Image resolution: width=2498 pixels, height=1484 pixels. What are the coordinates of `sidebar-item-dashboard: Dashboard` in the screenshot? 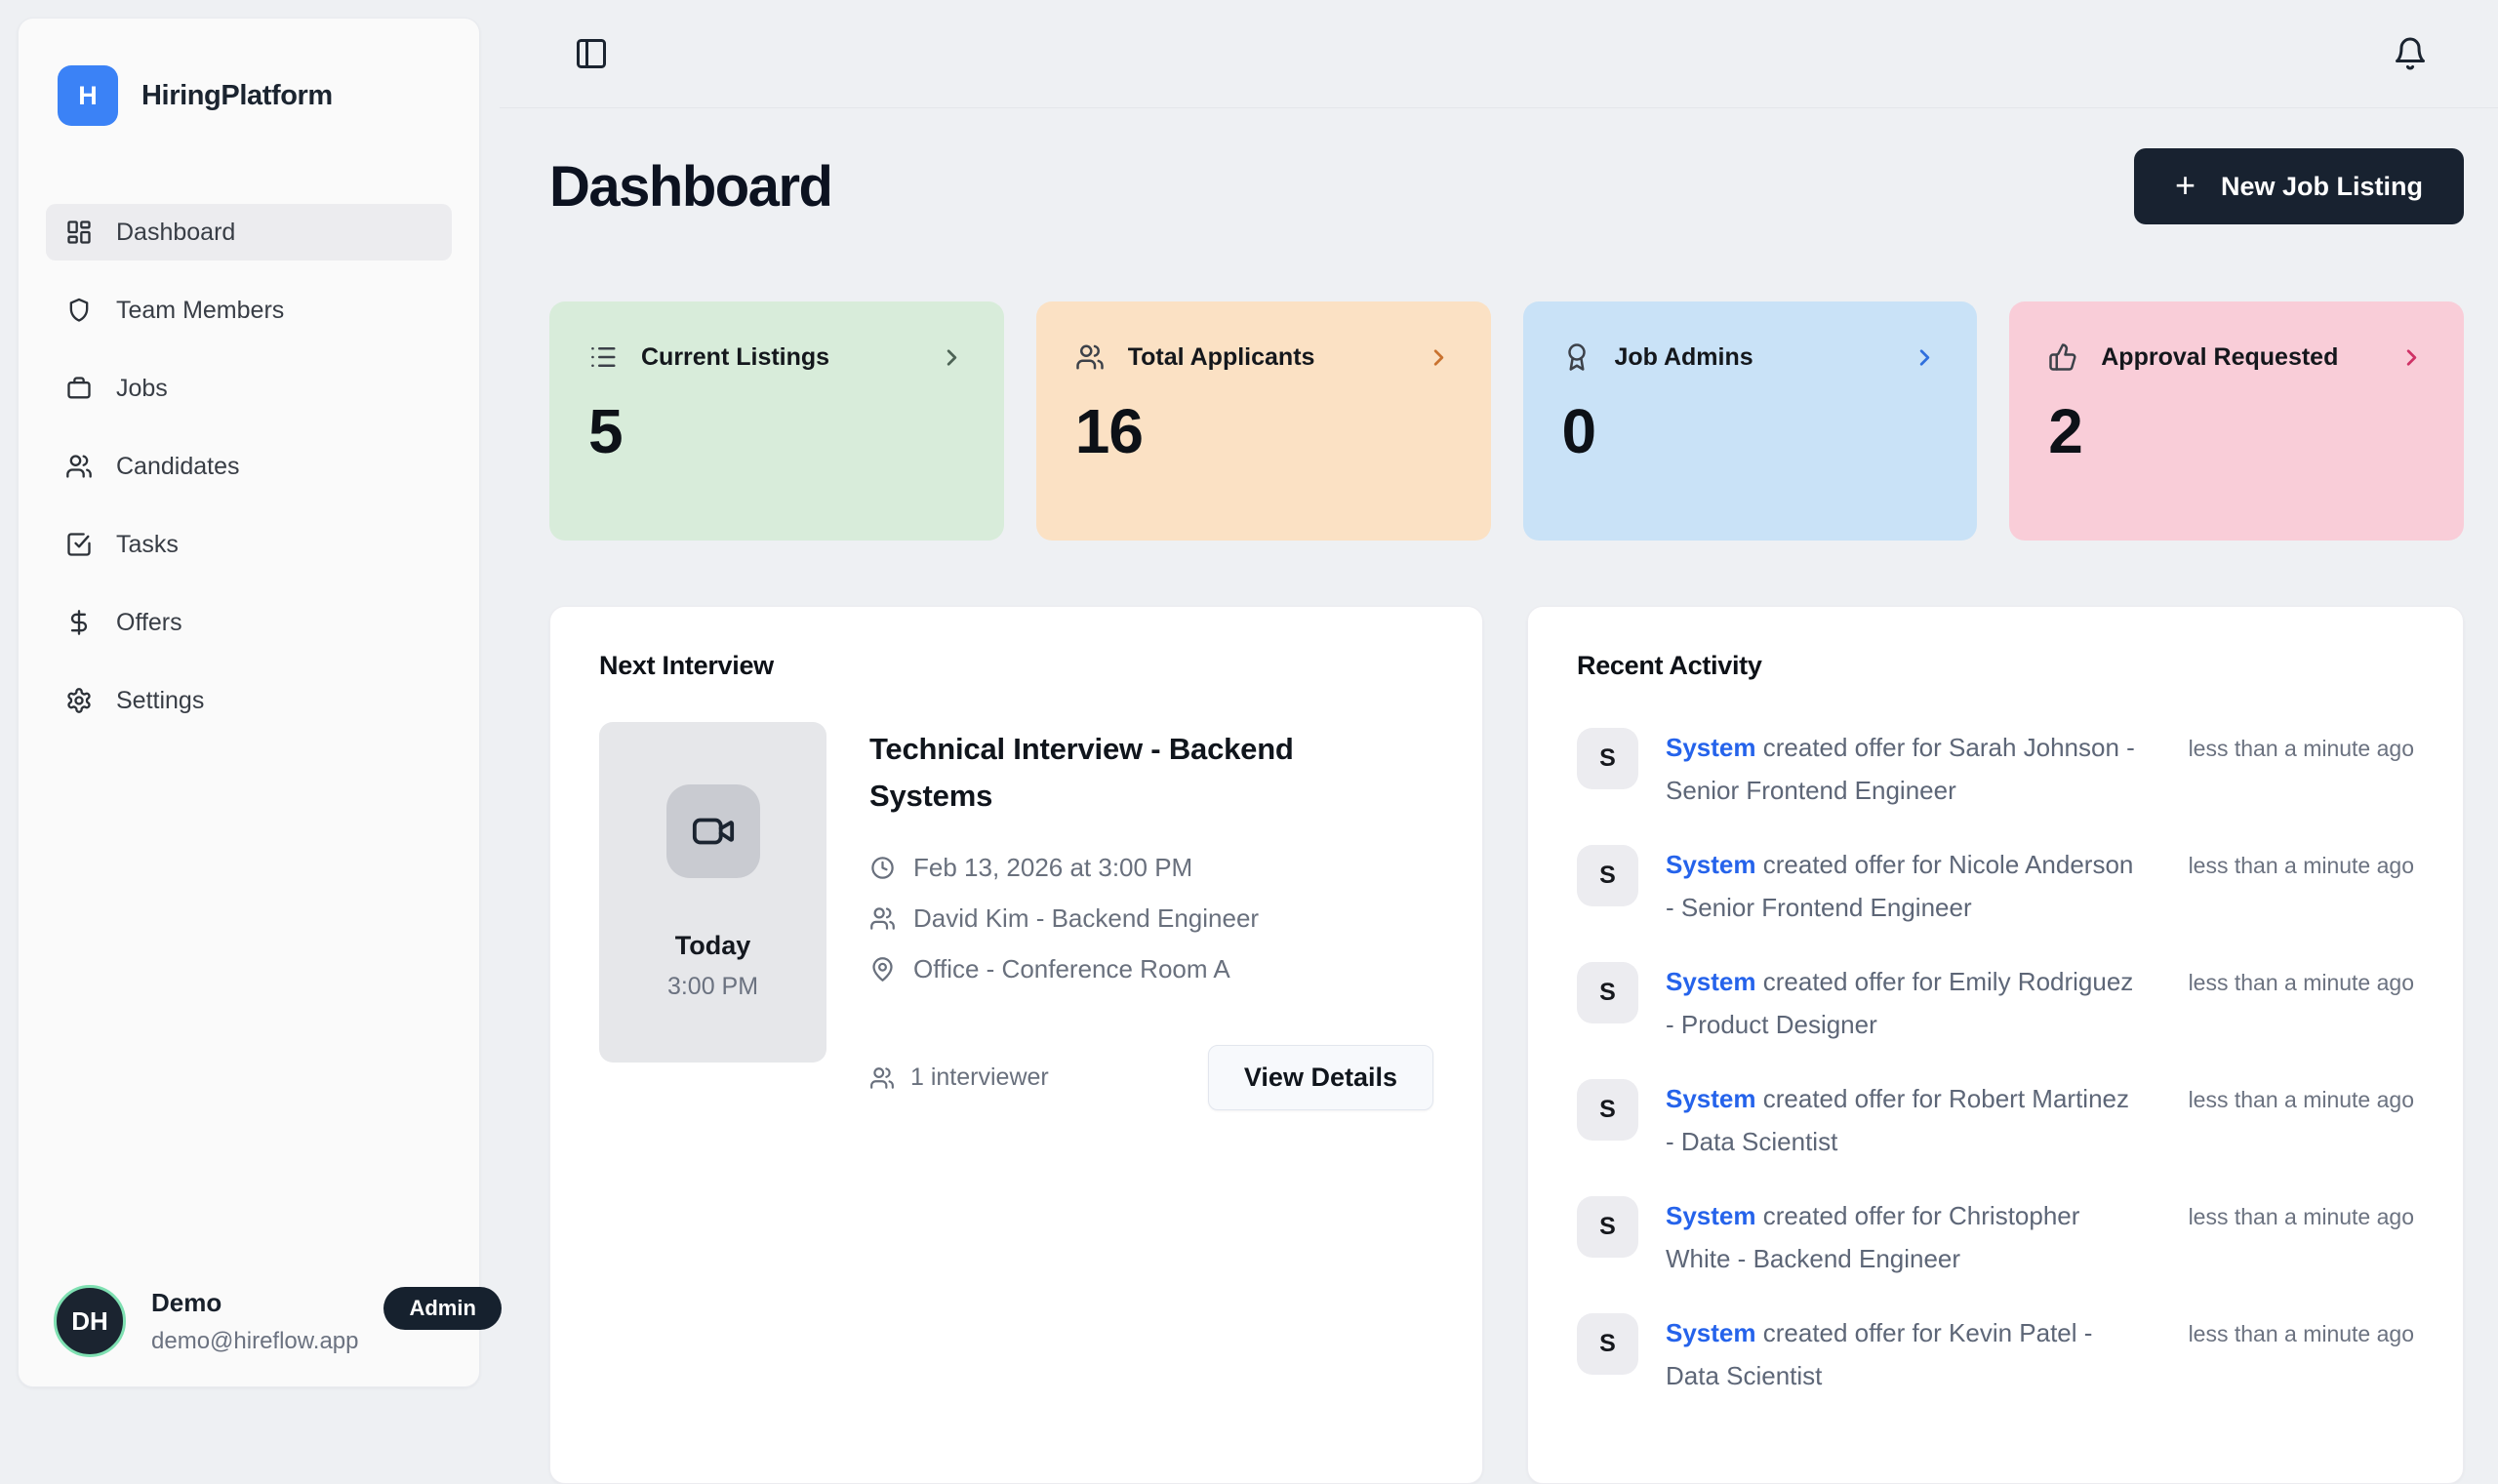 It's located at (249, 232).